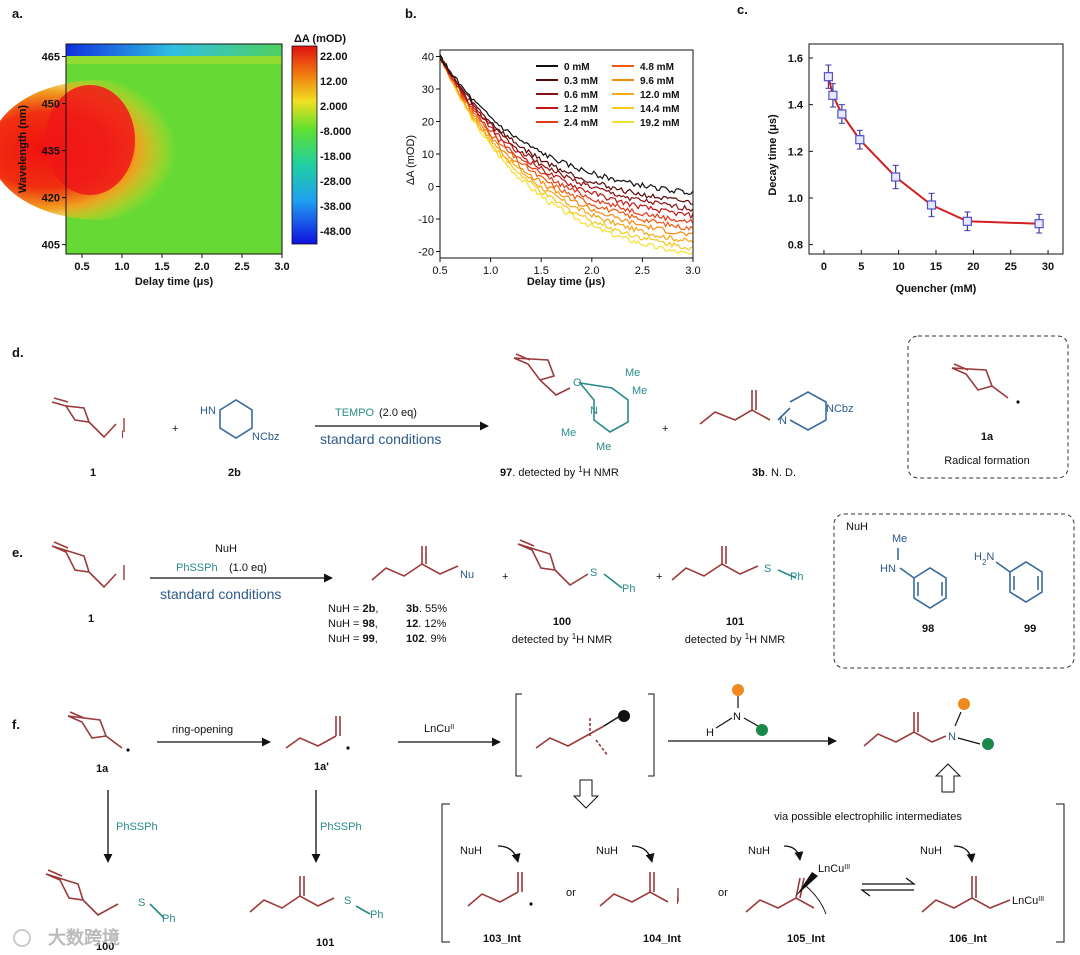 The image size is (1080, 955). What do you see at coordinates (987, 461) in the screenshot?
I see `radical-formation-text: Radical formation` at bounding box center [987, 461].